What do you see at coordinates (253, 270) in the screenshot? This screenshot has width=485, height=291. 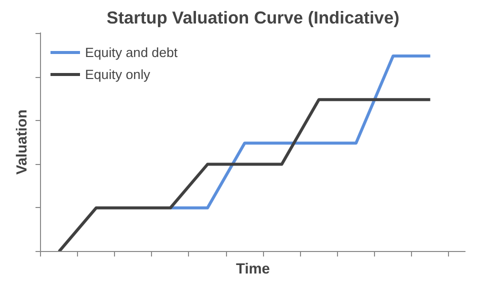 I see `x-axis-title: Time` at bounding box center [253, 270].